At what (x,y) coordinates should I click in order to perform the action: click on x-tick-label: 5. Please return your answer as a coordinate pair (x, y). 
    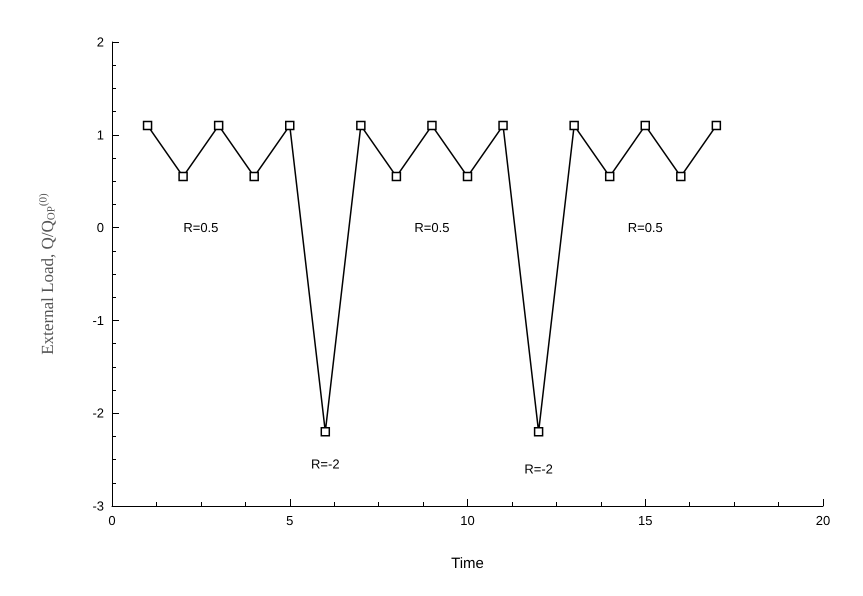
    Looking at the image, I should click on (290, 520).